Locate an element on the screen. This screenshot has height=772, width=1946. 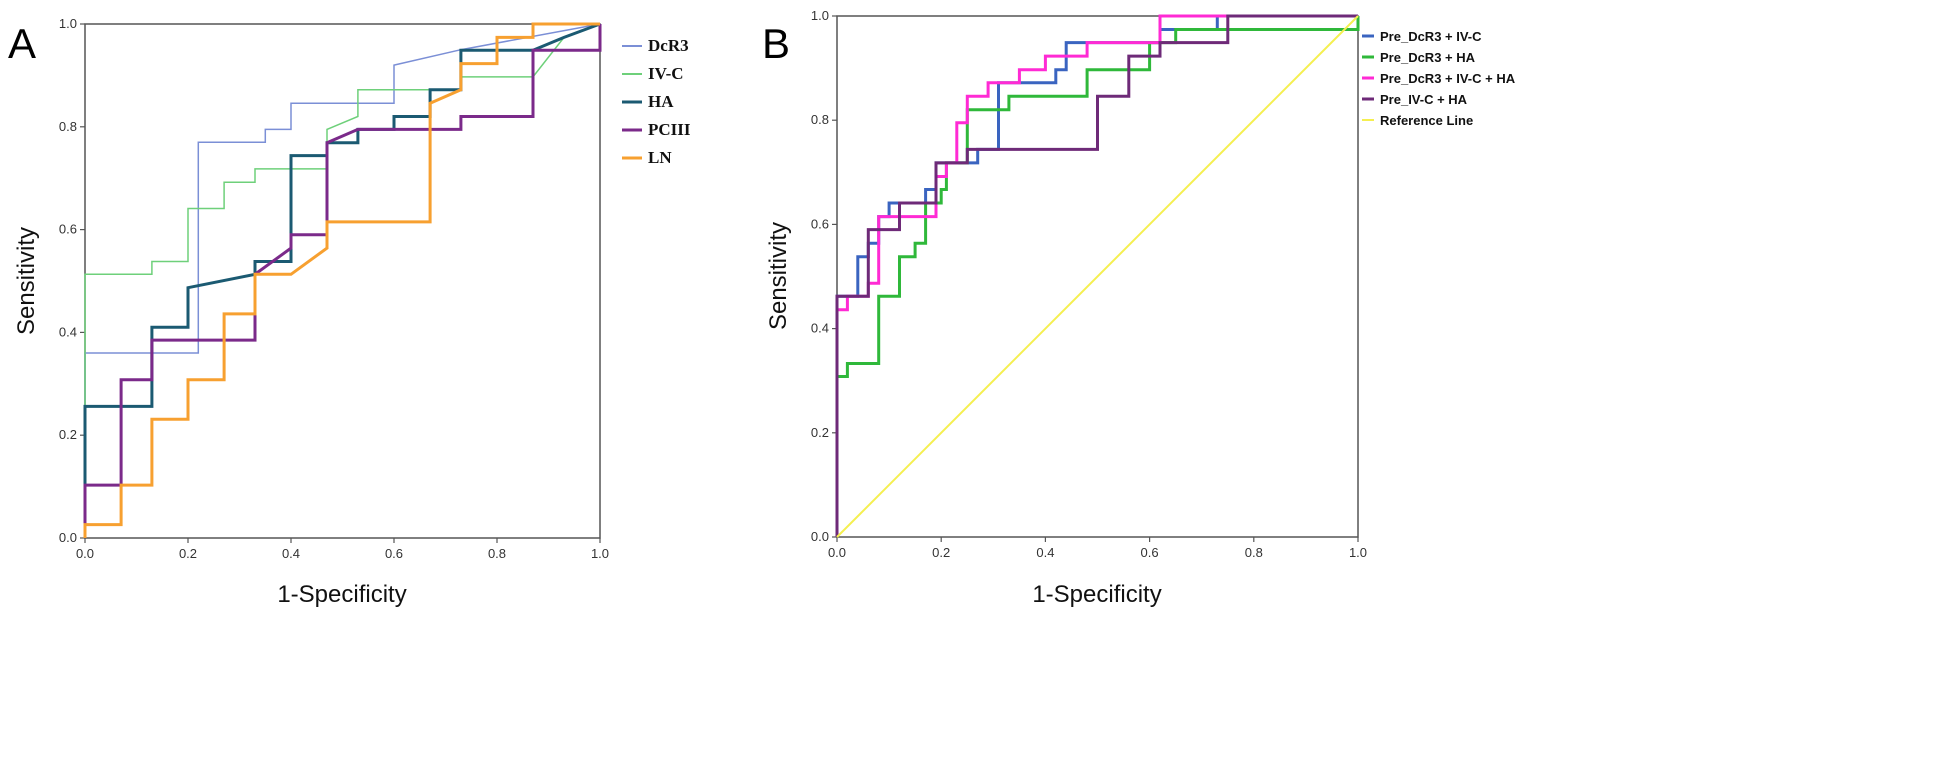
legend-label-pciii: PCIII is located at coordinates (669, 129).